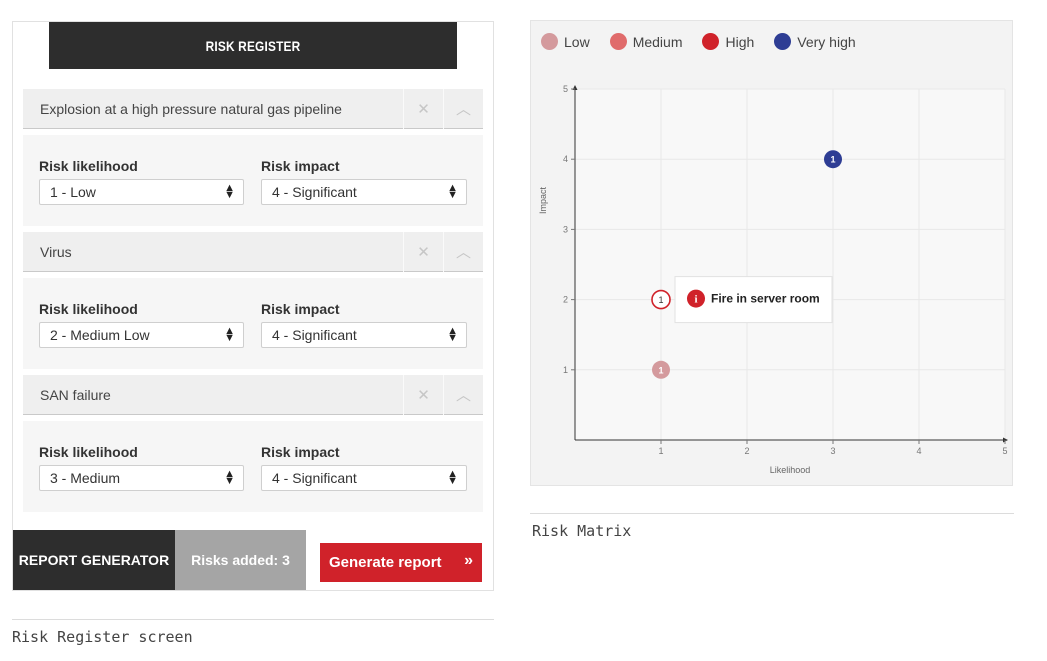  I want to click on double-chevron-right-icon: », so click(468, 560).